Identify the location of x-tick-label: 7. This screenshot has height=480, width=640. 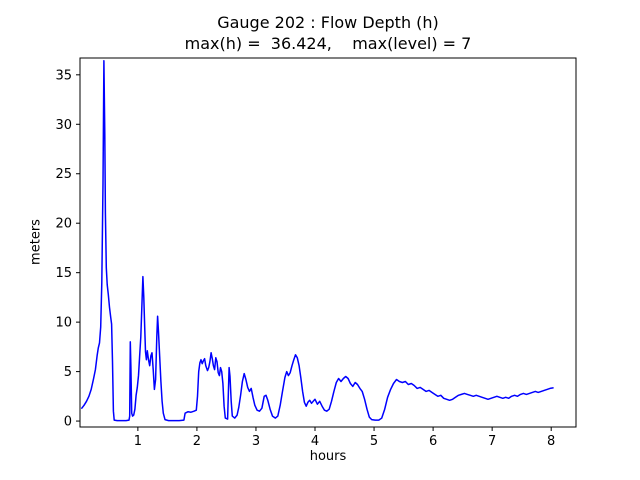
(492, 441).